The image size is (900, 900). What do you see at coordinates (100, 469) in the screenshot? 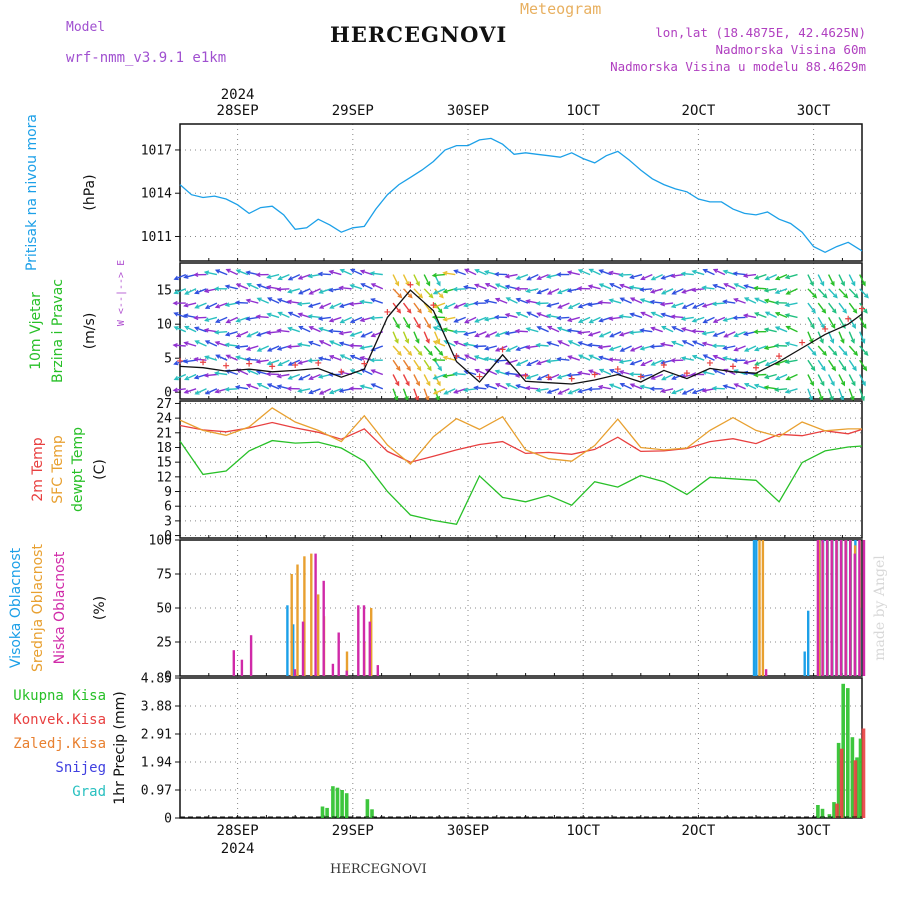
I see `temp-unit-label: (C)` at bounding box center [100, 469].